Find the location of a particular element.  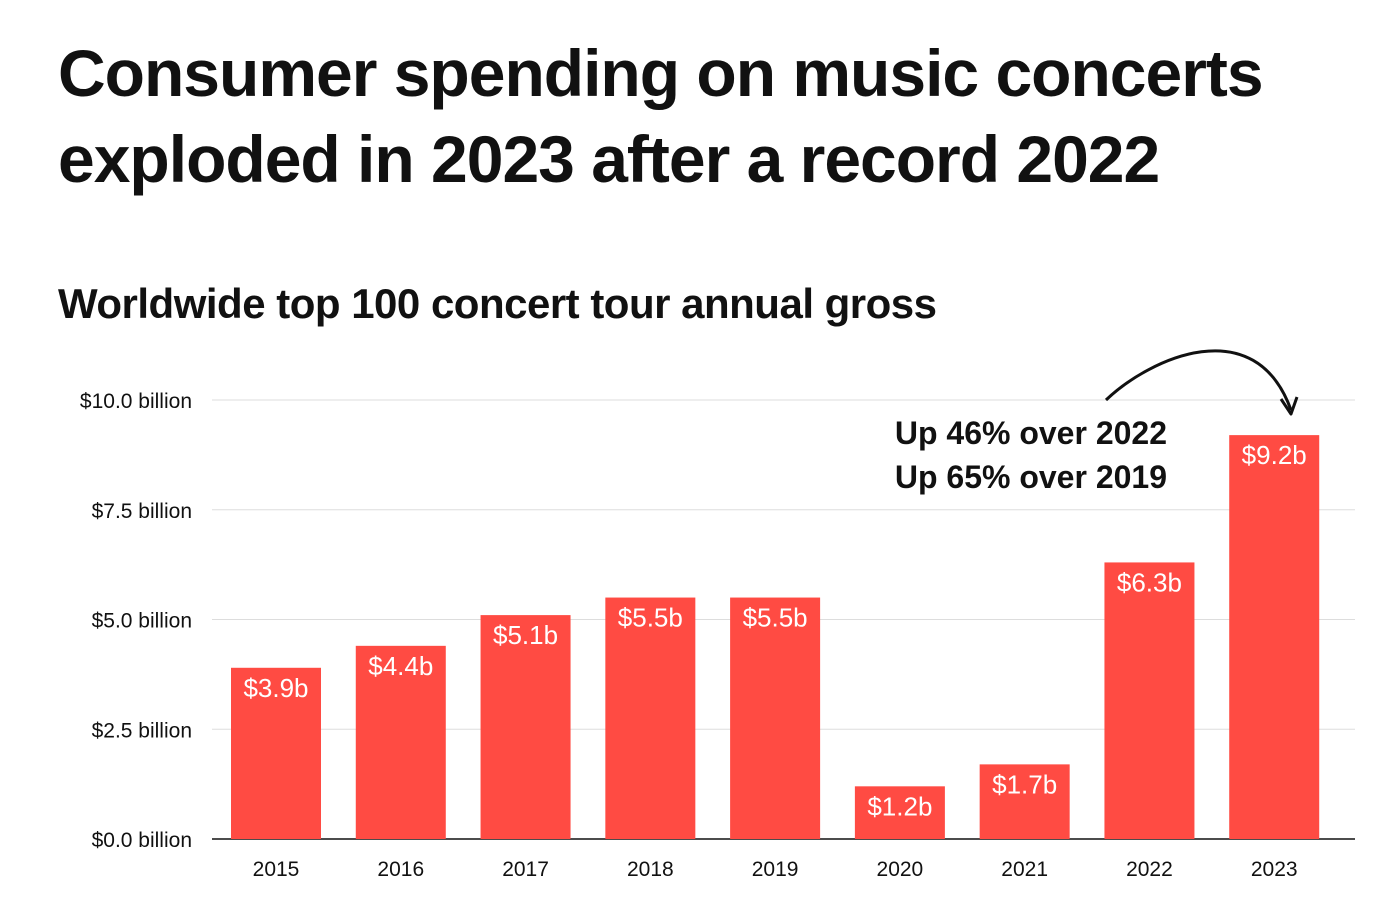

x-tick-label: 2022 is located at coordinates (1149, 869).